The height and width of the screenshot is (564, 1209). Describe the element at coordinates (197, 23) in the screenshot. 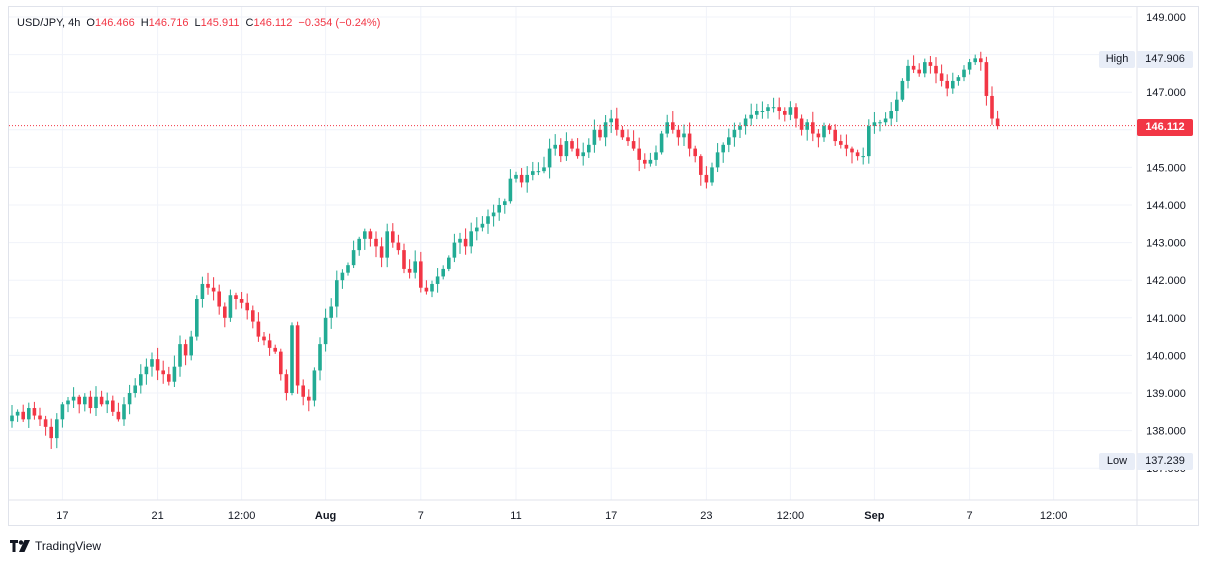

I see `low-key: L` at that location.